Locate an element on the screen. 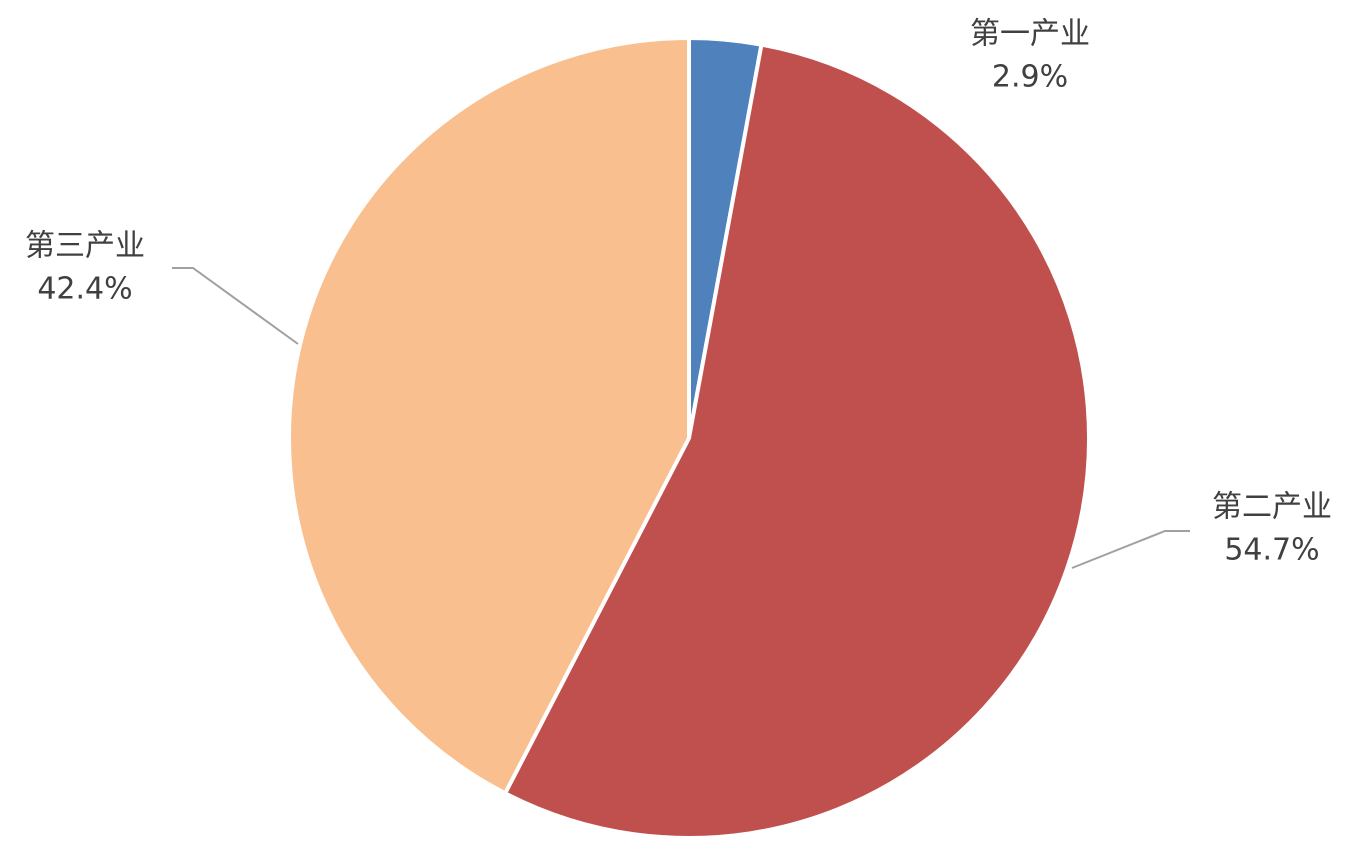 This screenshot has width=1356, height=850. slice-label: 第三产业 is located at coordinates (85, 246).